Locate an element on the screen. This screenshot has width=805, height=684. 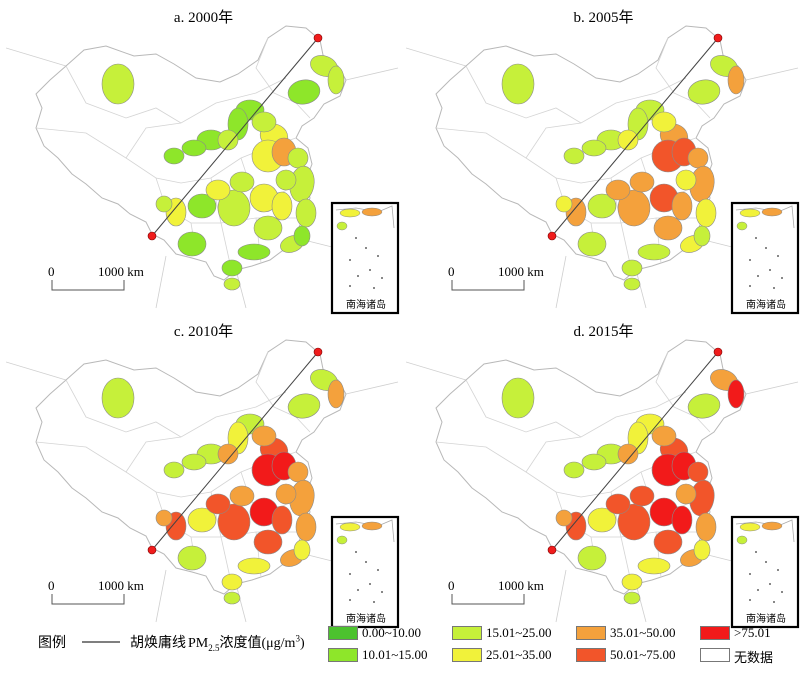
panel-title: a. 2000年 is located at coordinates (203, 18).